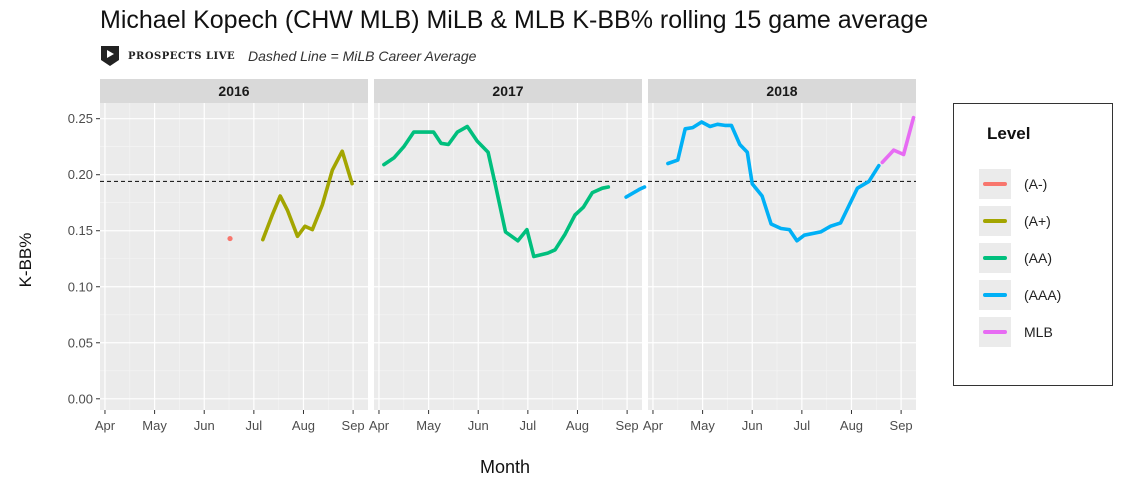 The width and height of the screenshot is (1140, 491). Describe the element at coordinates (80, 174) in the screenshot. I see `y-tick-label: 0.20` at that location.